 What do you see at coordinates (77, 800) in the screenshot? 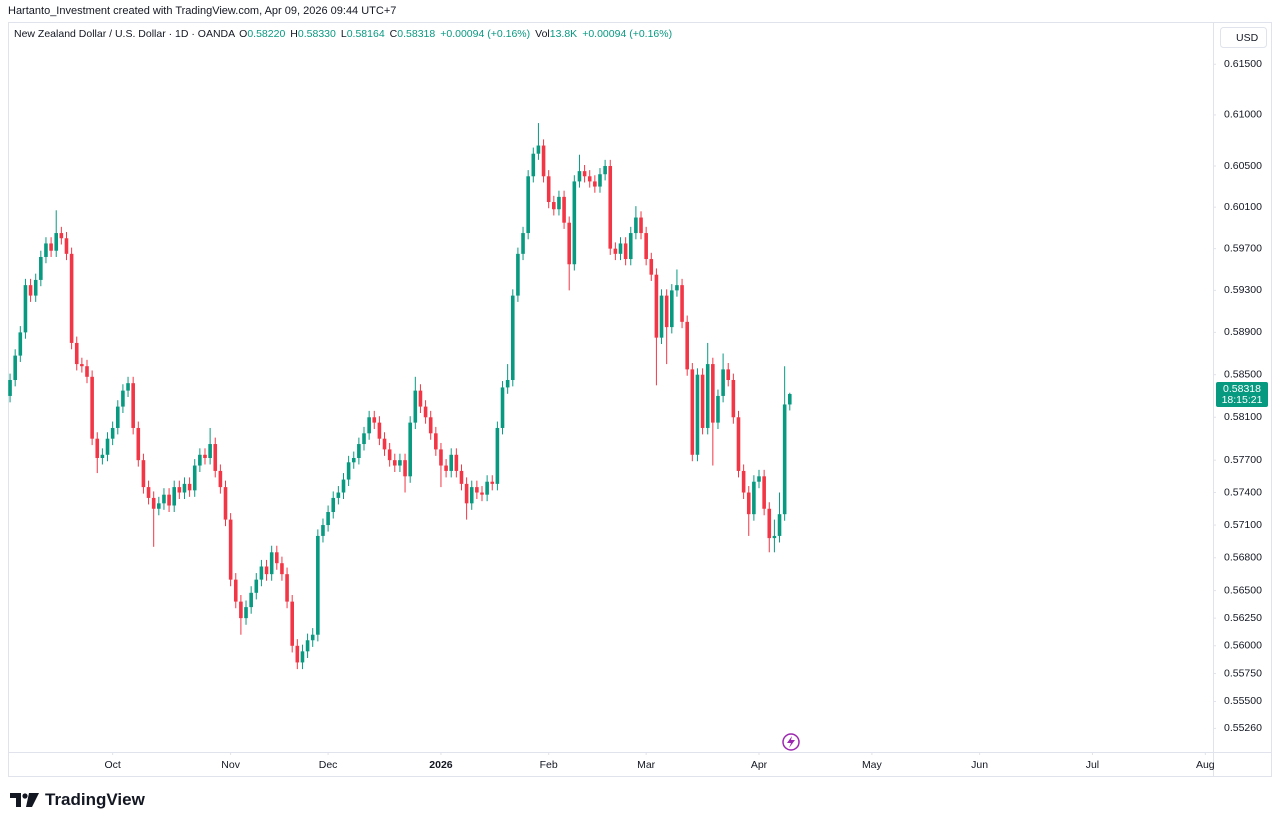
I see `footer: TradingView` at bounding box center [77, 800].